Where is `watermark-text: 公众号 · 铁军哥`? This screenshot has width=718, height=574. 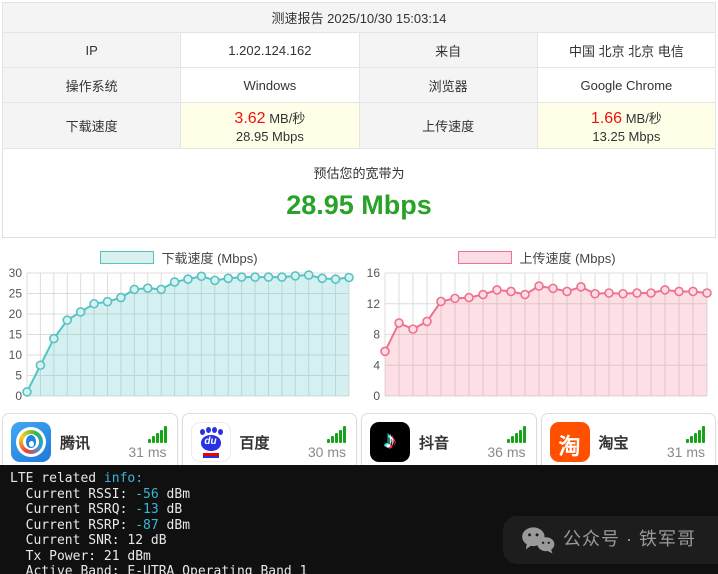 watermark-text: 公众号 · 铁军哥 is located at coordinates (629, 539).